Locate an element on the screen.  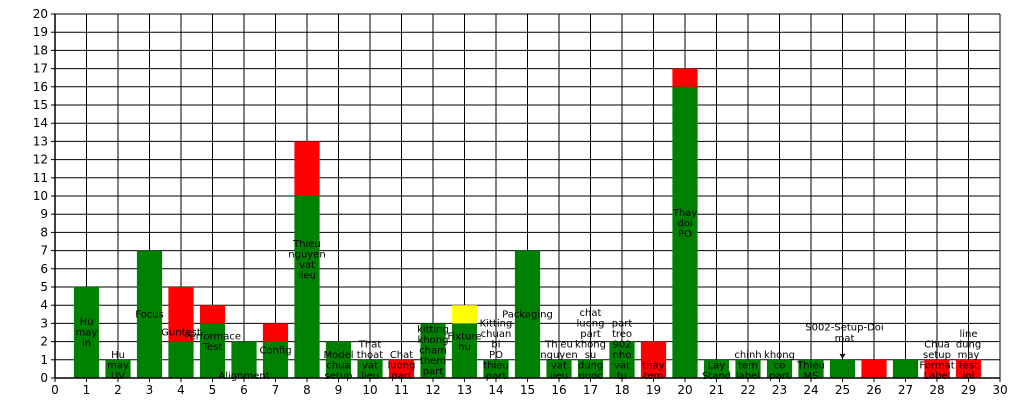
bar-label: That thoat vat lieu is located at coordinates (370, 361).